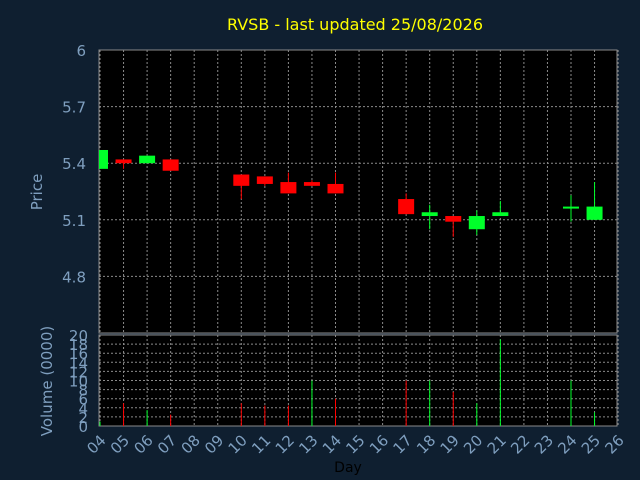  I want to click on volume-tick-label: 16, so click(78, 354).